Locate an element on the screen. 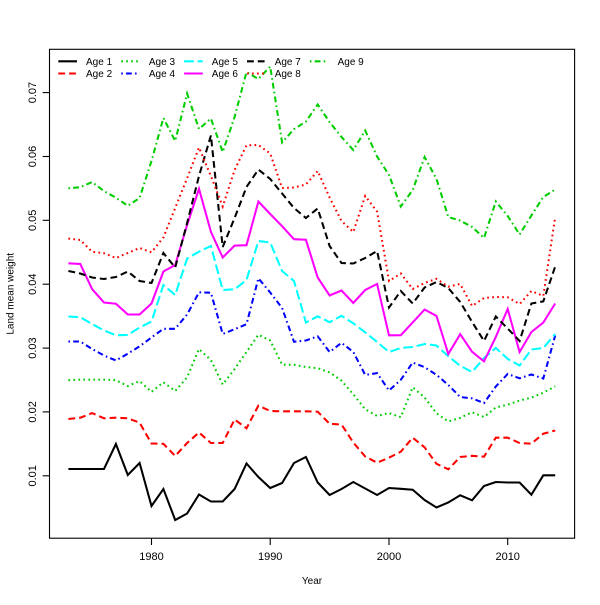 This screenshot has height=605, width=600. svg-text: Age 4 is located at coordinates (162, 74).